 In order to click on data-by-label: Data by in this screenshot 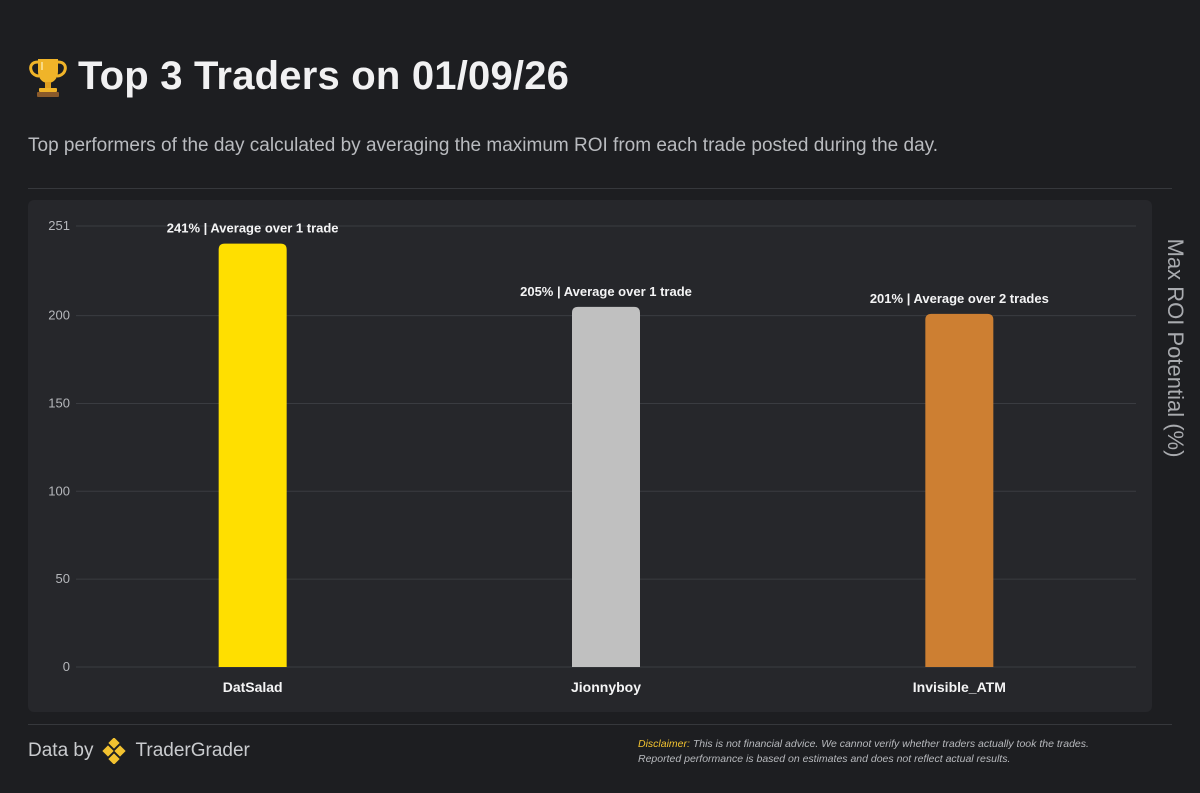, I will do `click(61, 750)`.